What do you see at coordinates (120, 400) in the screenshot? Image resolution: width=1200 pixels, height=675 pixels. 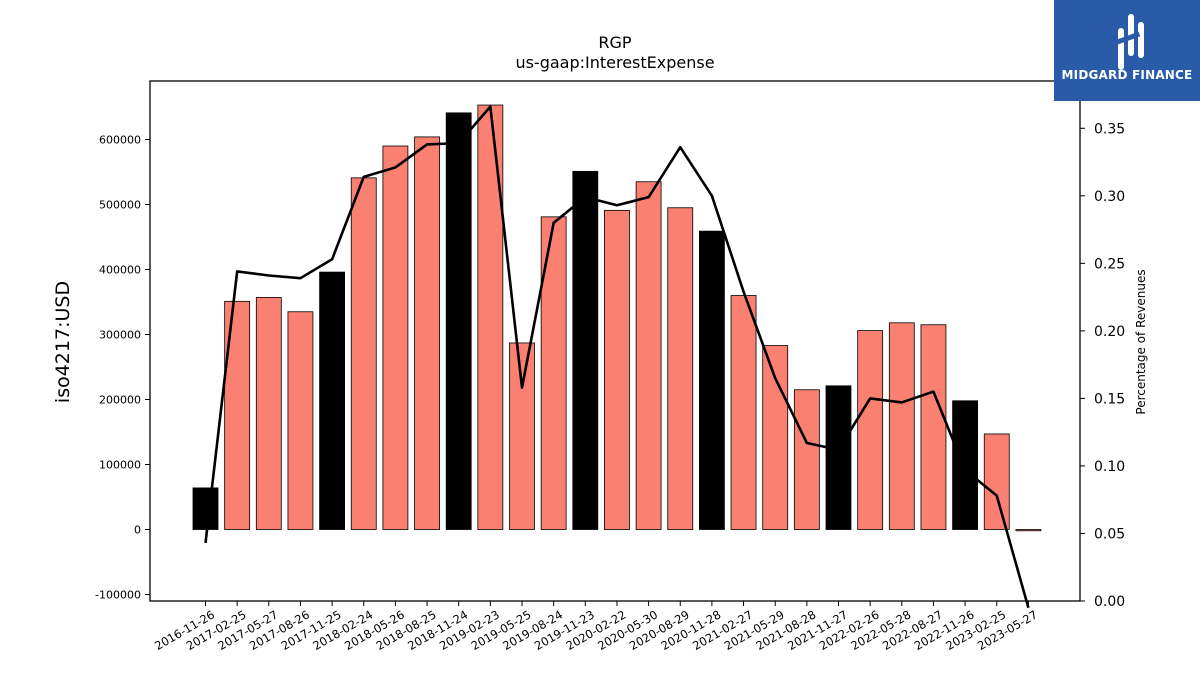 I see `y-tick-label: 200000` at bounding box center [120, 400].